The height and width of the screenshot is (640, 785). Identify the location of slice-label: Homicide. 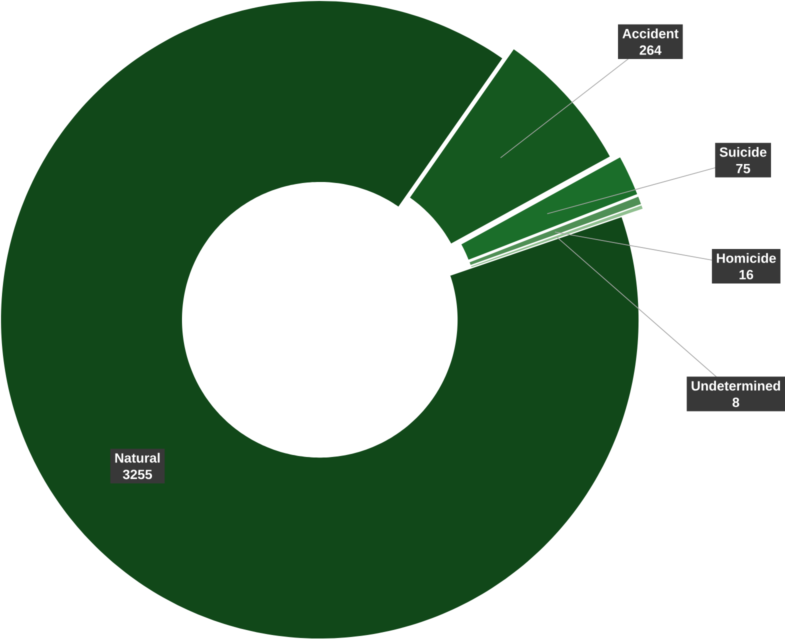
(746, 258).